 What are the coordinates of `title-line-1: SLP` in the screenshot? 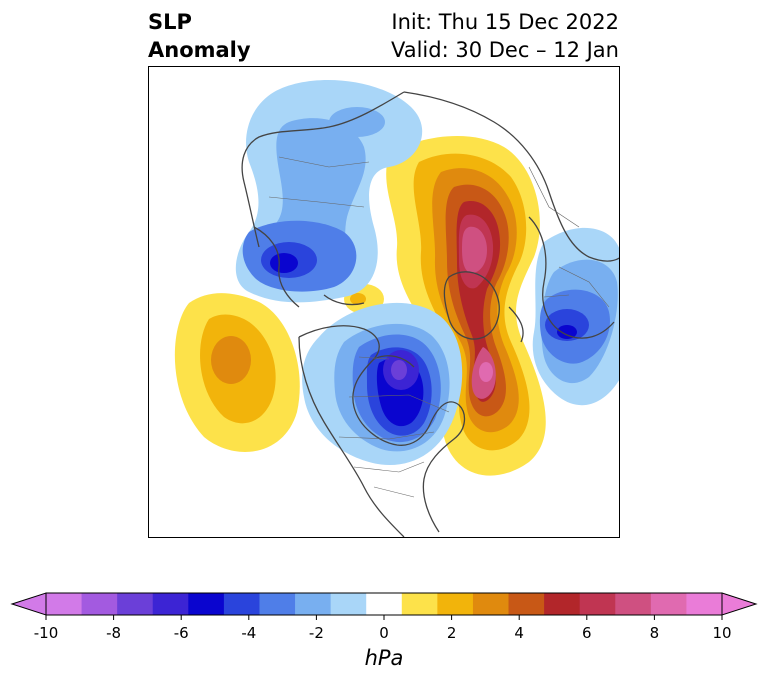 It's located at (170, 22).